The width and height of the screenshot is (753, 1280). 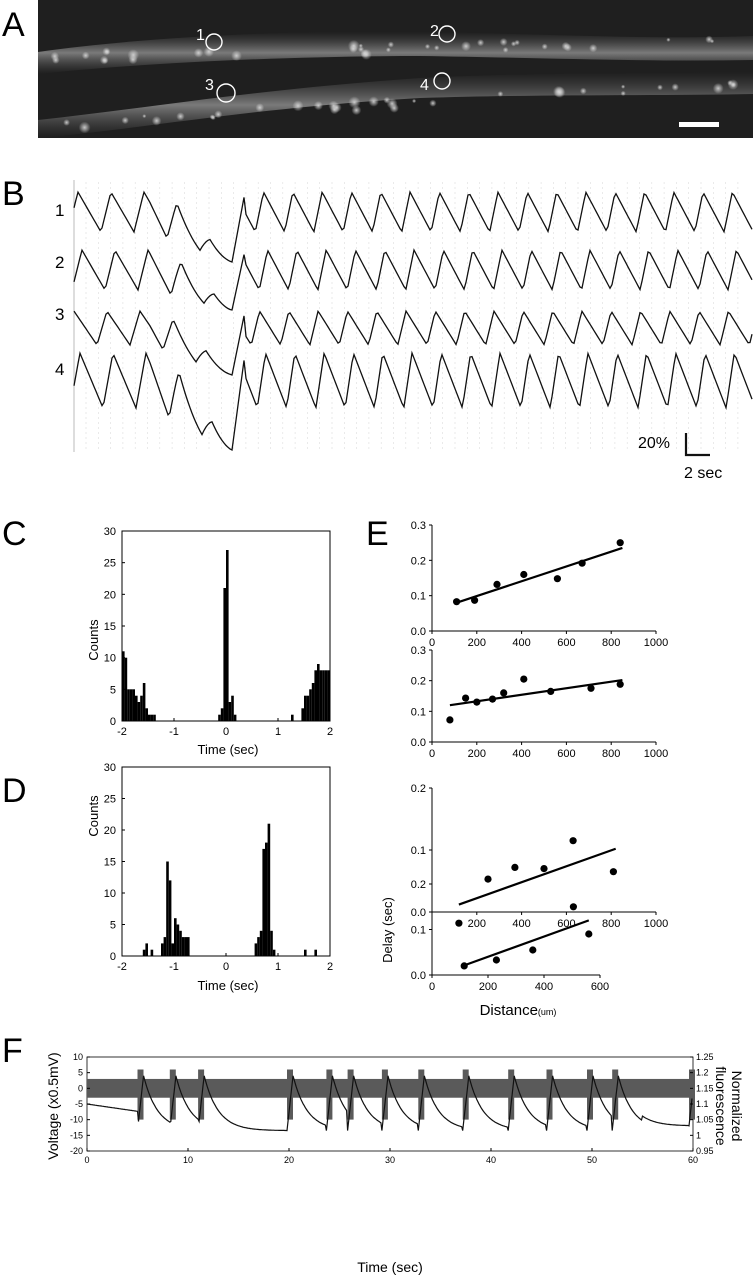 What do you see at coordinates (413, 226) in the screenshot?
I see `trace-1-line` at bounding box center [413, 226].